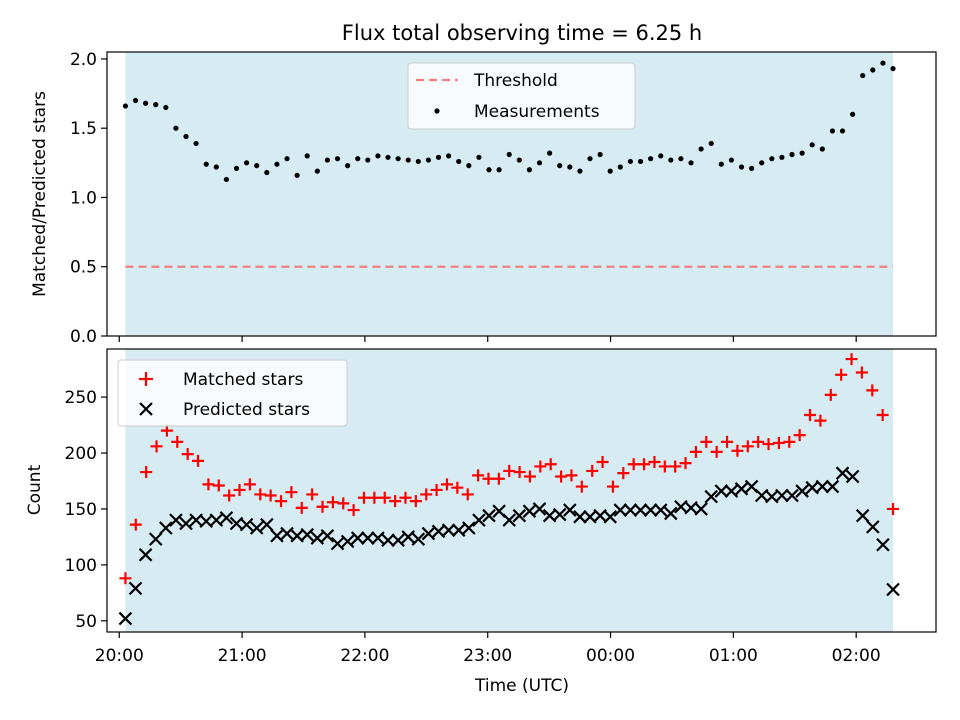 Image resolution: width=960 pixels, height=720 pixels. I want to click on bottom-legend-box, so click(232, 393).